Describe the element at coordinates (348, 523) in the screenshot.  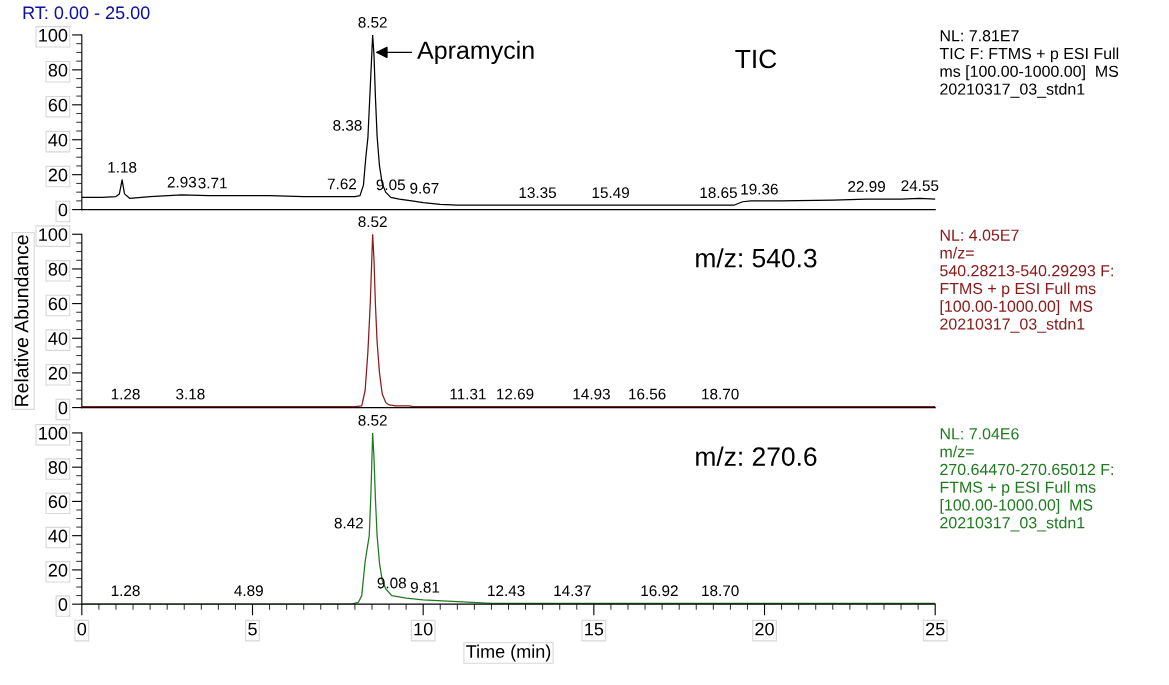
I see `annotation: 8.42` at that location.